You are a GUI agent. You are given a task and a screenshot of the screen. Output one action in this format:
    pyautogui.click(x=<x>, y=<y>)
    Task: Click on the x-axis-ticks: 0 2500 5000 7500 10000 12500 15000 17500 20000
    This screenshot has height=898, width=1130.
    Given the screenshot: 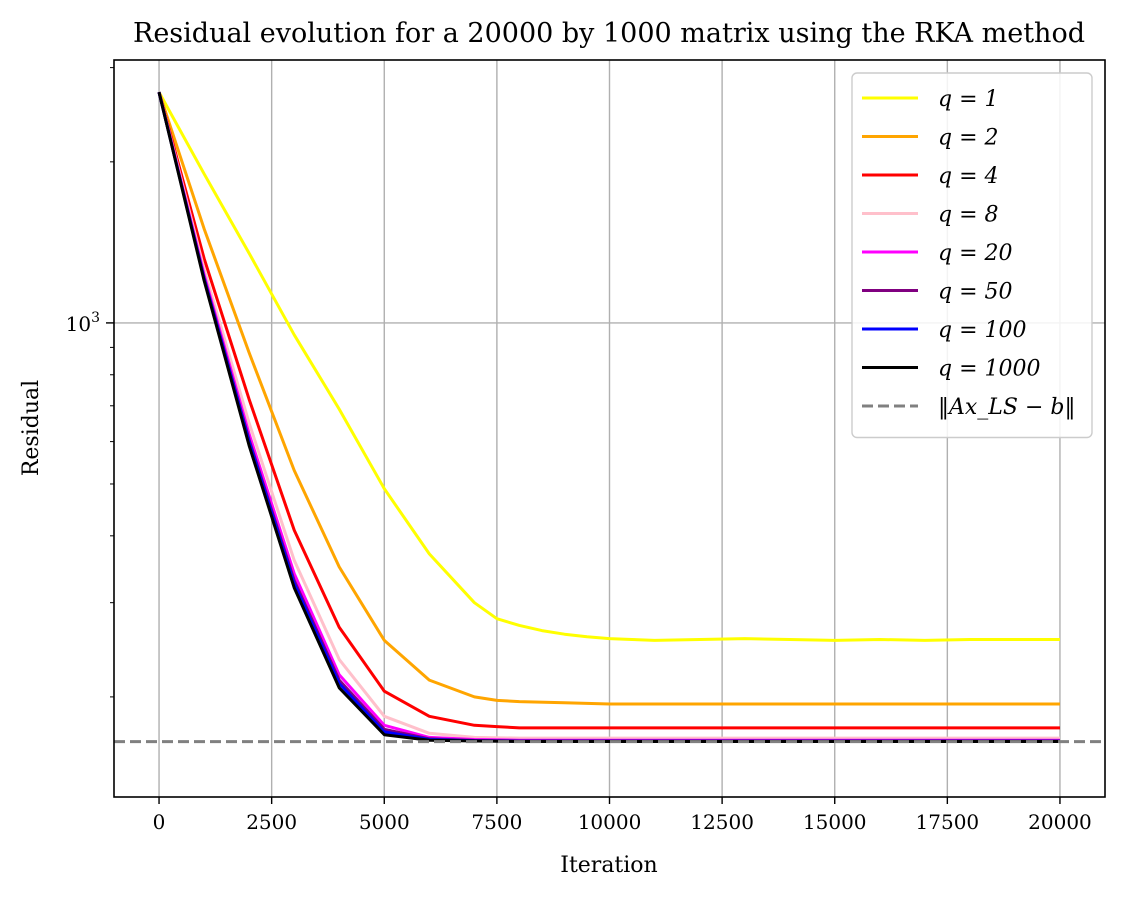 What is the action you would take?
    pyautogui.click(x=622, y=815)
    